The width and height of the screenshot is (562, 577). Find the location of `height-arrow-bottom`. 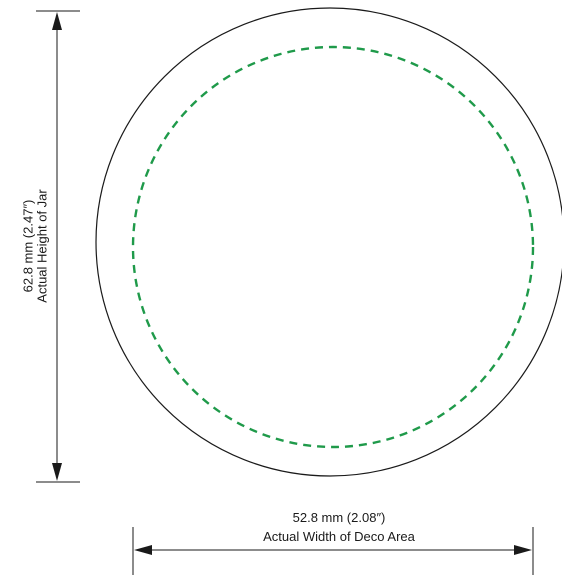

height-arrow-bottom is located at coordinates (57, 472).